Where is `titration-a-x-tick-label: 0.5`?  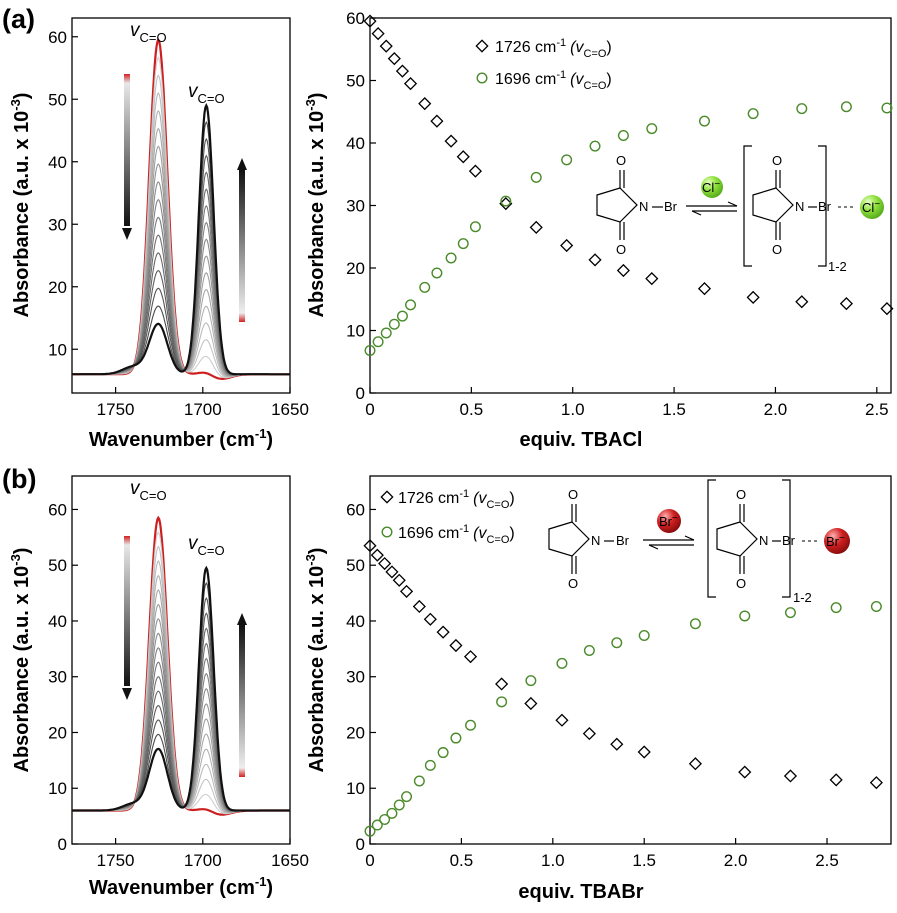 titration-a-x-tick-label: 0.5 is located at coordinates (472, 409).